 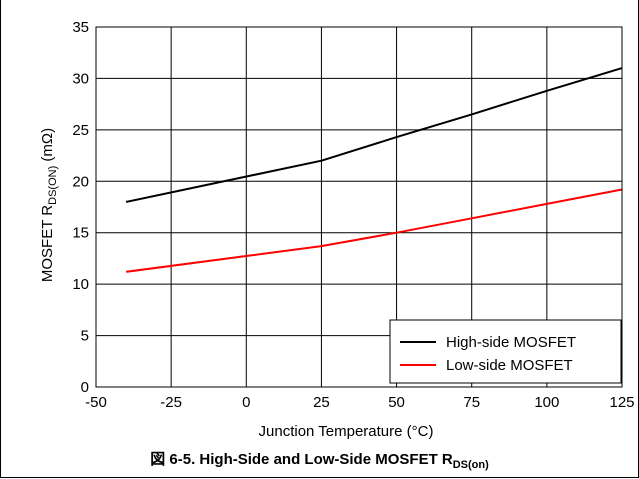 What do you see at coordinates (80, 130) in the screenshot?
I see `y-tick-label: 25` at bounding box center [80, 130].